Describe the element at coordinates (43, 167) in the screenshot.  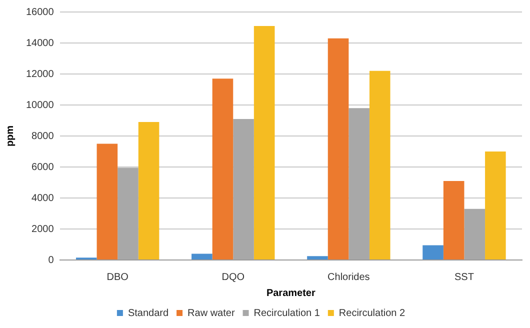
I see `y-tick-label: 6000` at that location.